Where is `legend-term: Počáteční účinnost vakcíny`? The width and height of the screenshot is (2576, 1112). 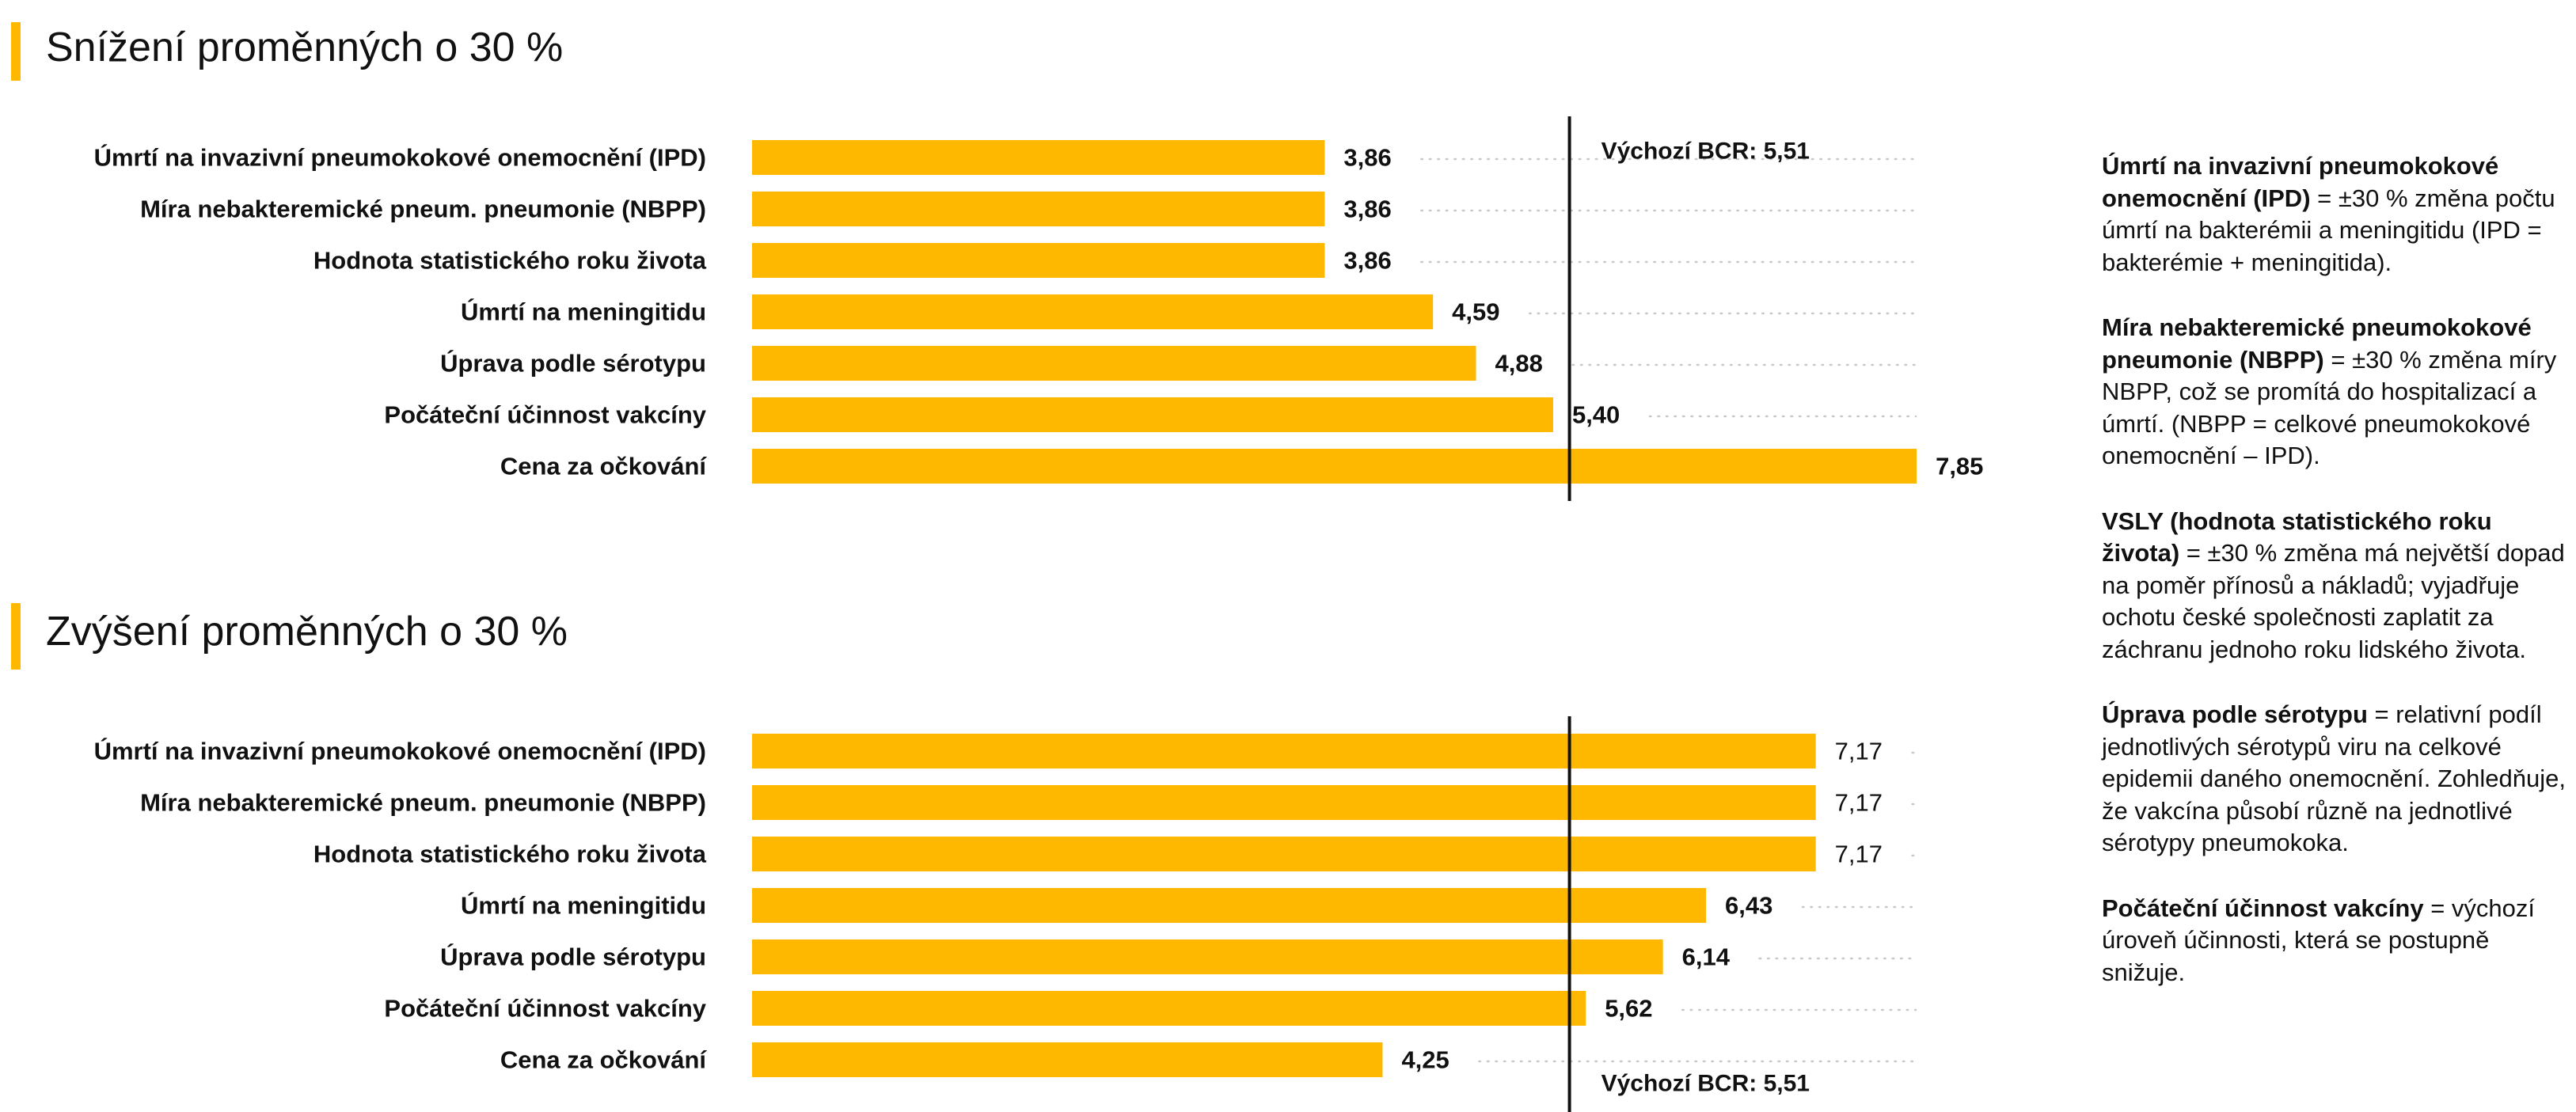
legend-term: Počáteční účinnost vakcíny is located at coordinates (2263, 908).